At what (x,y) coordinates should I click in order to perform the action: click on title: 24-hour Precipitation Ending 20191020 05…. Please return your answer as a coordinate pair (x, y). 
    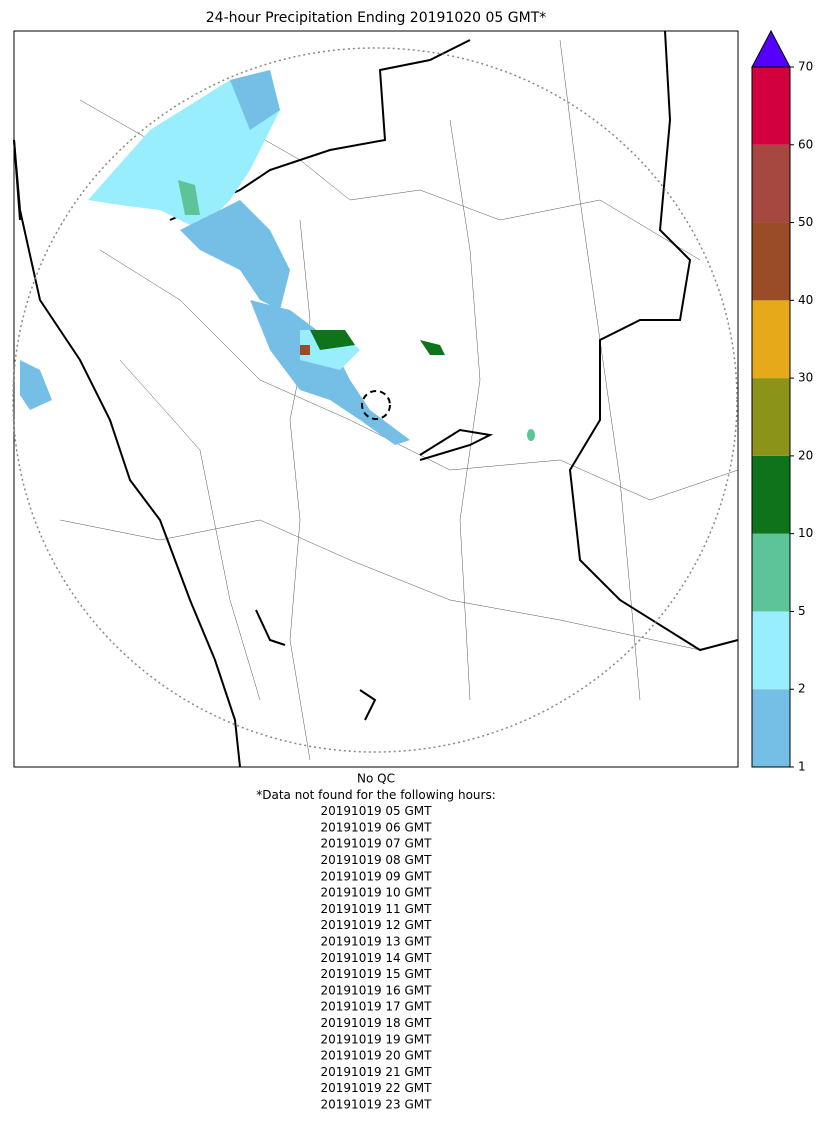
    Looking at the image, I should click on (376, 18).